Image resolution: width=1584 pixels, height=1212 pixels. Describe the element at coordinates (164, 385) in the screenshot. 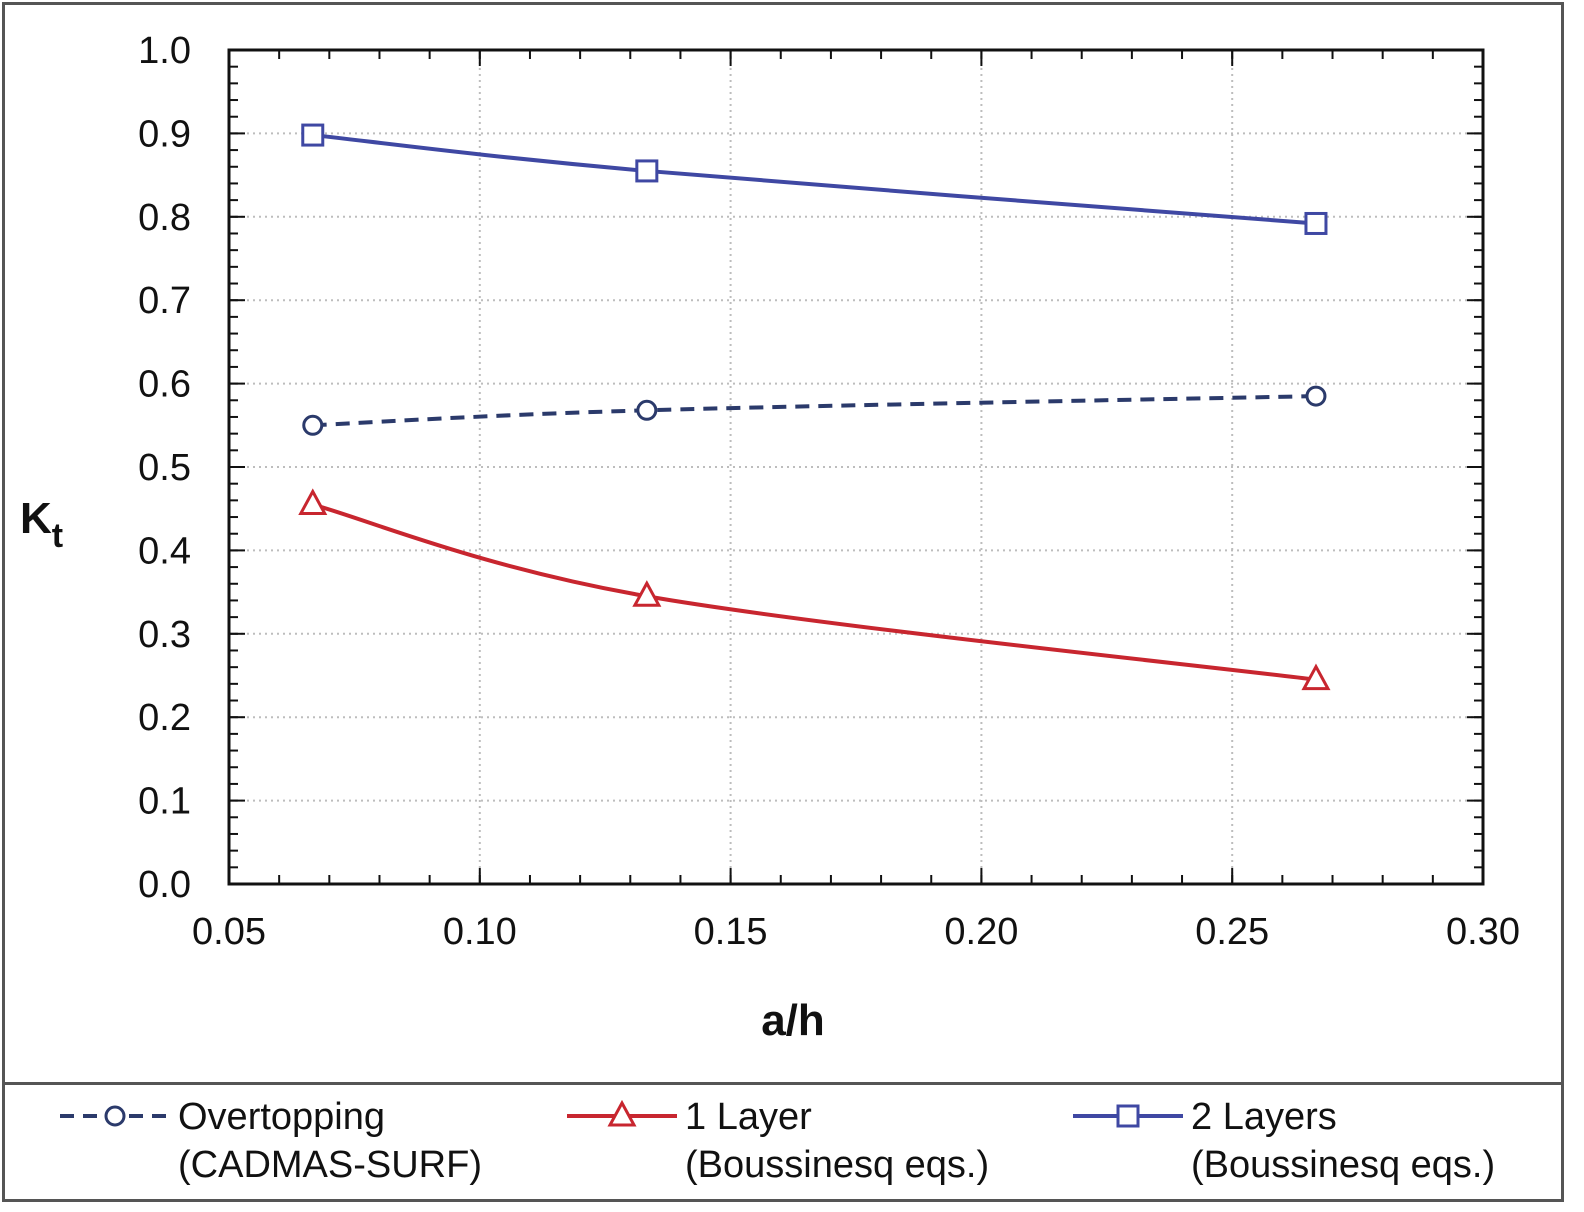

I see `y-tick-label: 0.6` at that location.